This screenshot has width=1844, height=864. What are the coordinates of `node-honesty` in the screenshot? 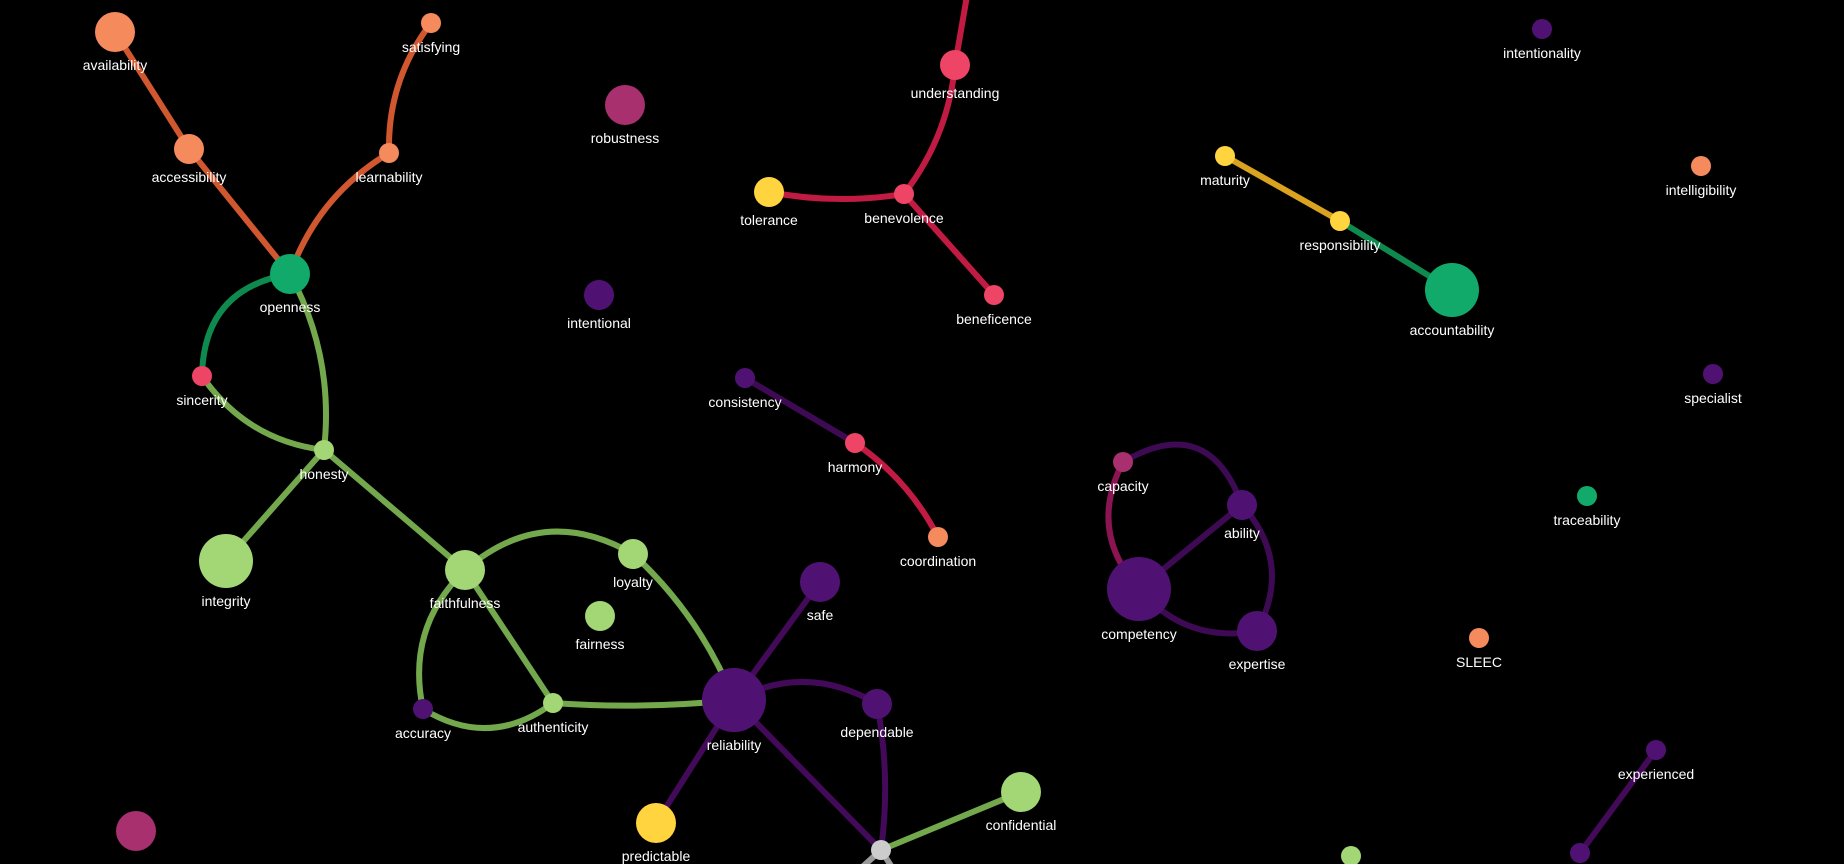 It's located at (324, 450).